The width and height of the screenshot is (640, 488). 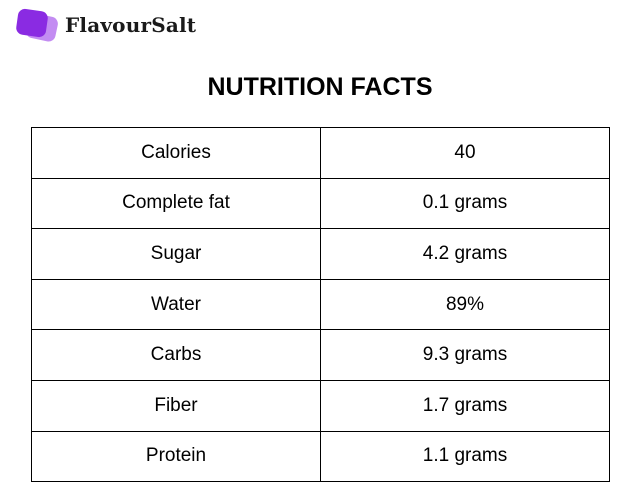 What do you see at coordinates (176, 153) in the screenshot?
I see `row-label: Calories` at bounding box center [176, 153].